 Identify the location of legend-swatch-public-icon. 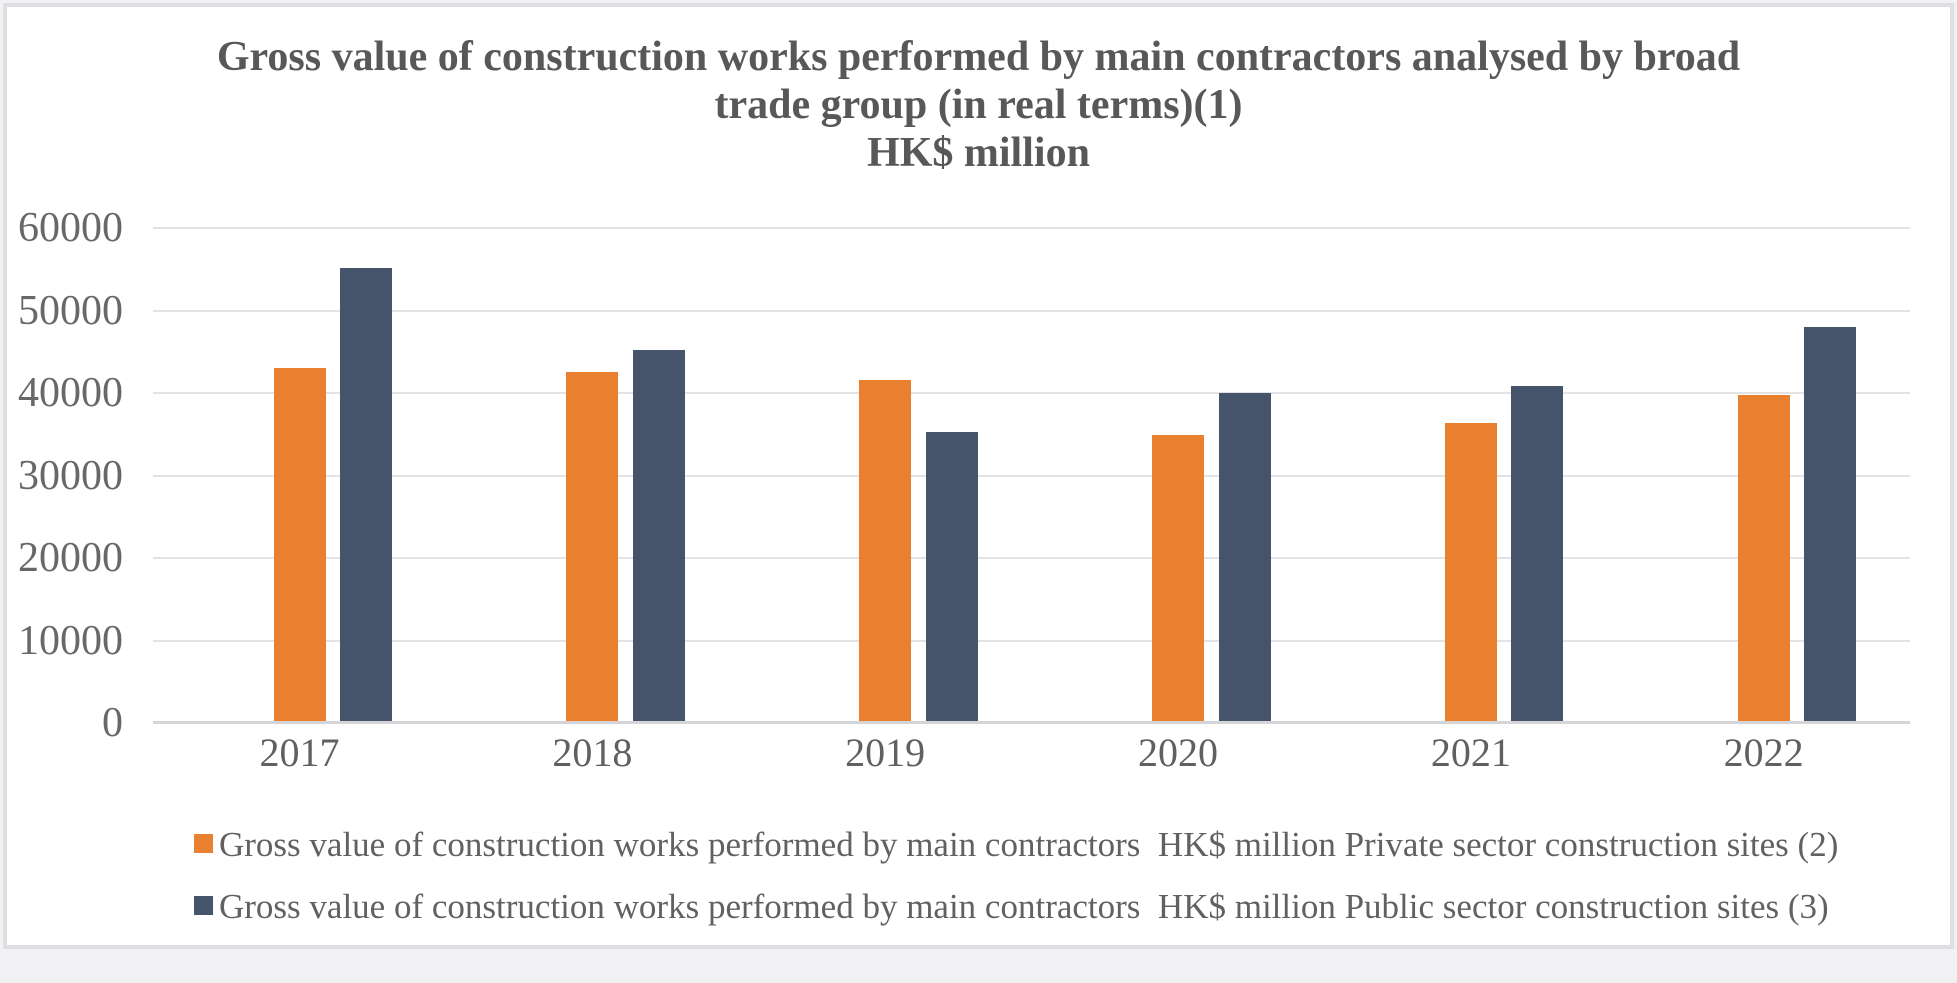
(203, 905).